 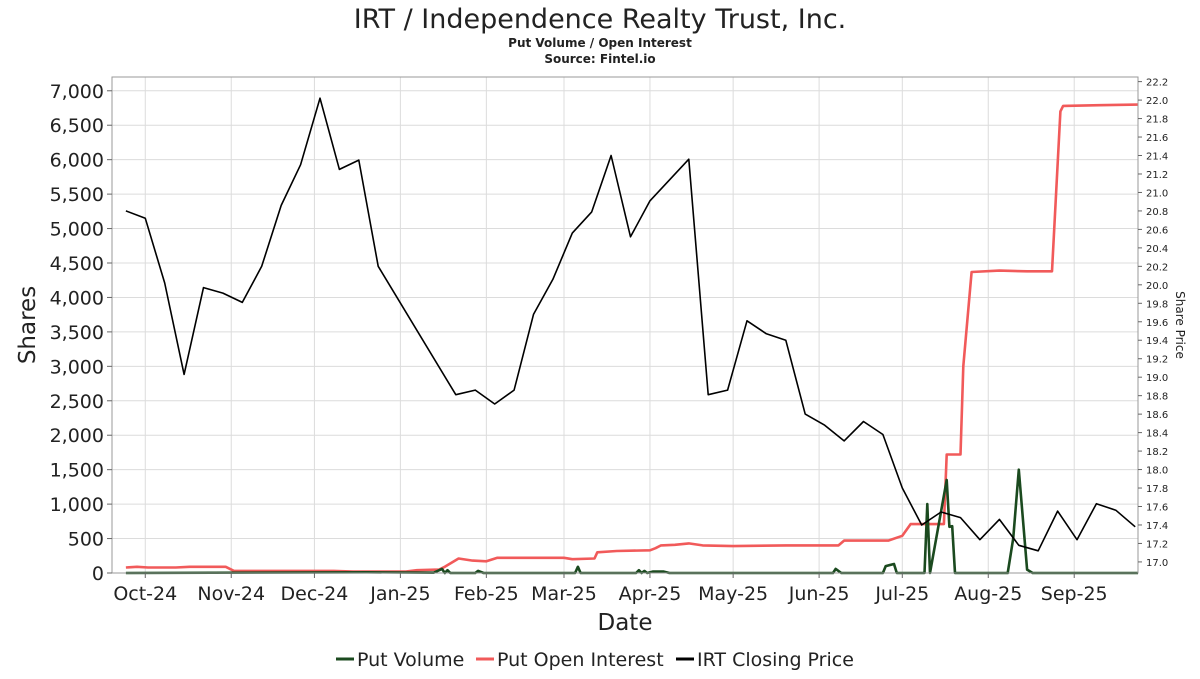 I want to click on x-tick-label: Dec-24, so click(x=315, y=594).